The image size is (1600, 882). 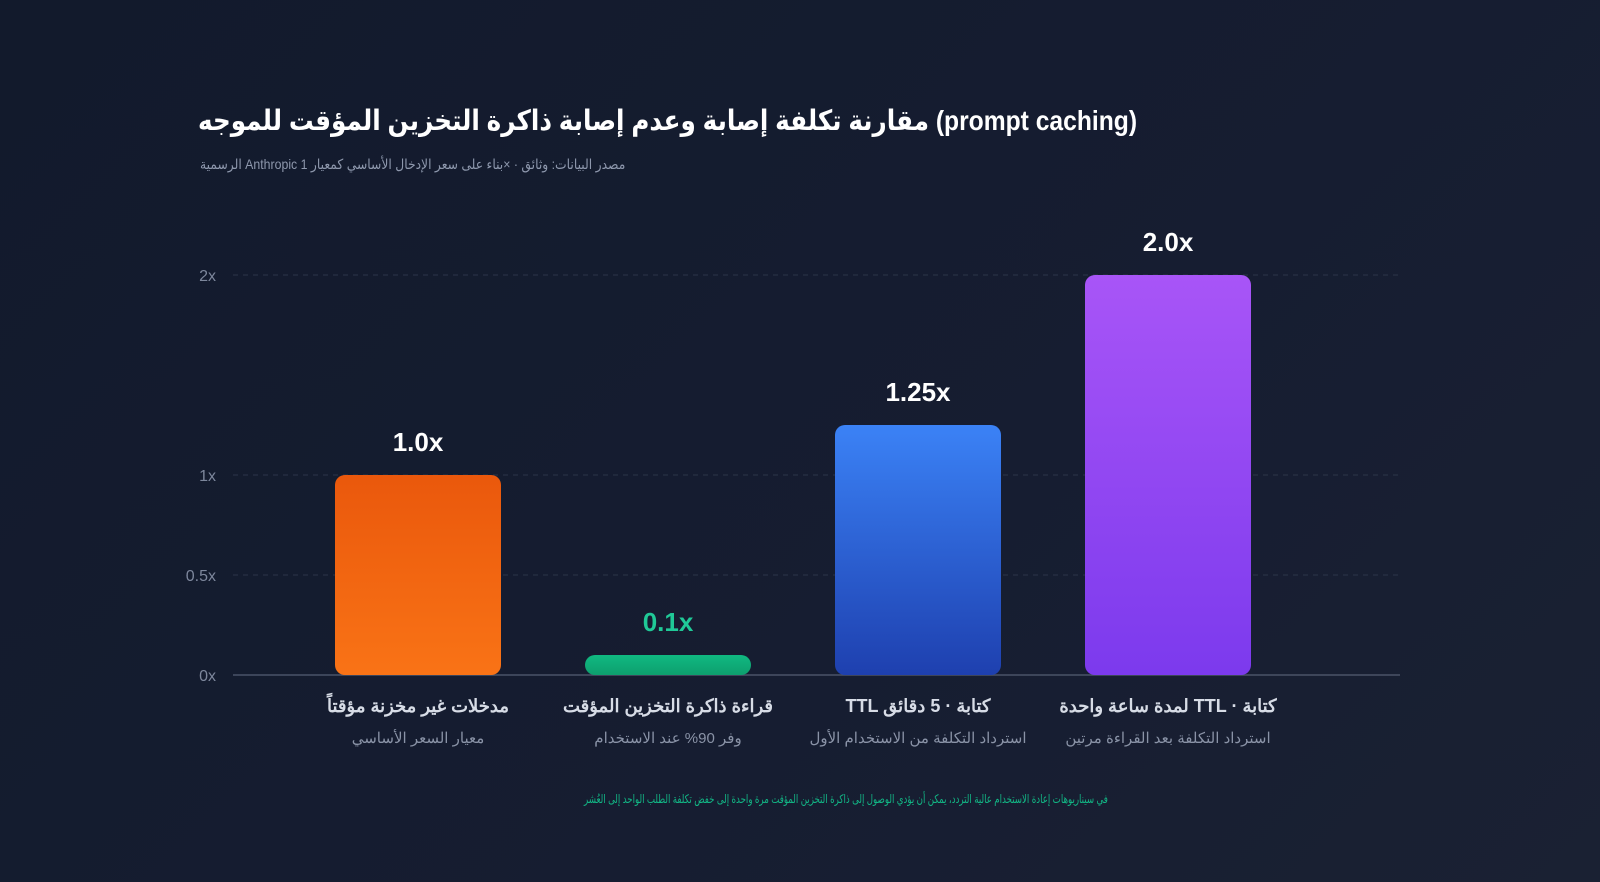 What do you see at coordinates (917, 738) in the screenshot?
I see `x-category-sublabel: استرداد التكلفة من الاستخدام الأول` at bounding box center [917, 738].